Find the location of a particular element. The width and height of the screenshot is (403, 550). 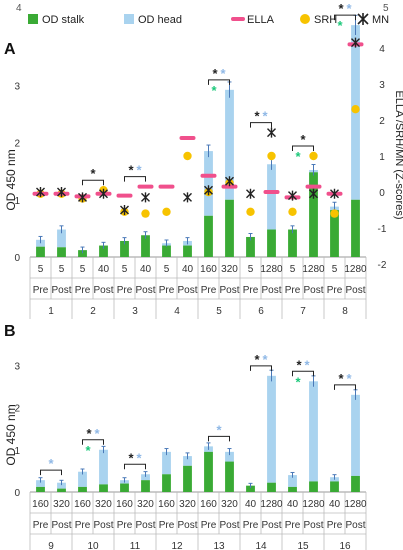

panel-a-y-tick-label: 2 is located at coordinates (17, 144).